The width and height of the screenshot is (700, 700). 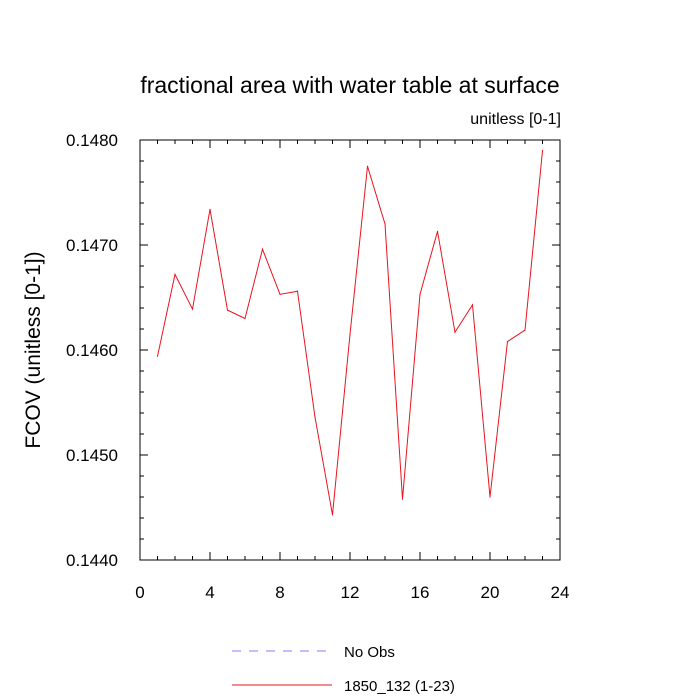 What do you see at coordinates (33, 349) in the screenshot?
I see `y-axis-label: FCOV (unitless [0-1])` at bounding box center [33, 349].